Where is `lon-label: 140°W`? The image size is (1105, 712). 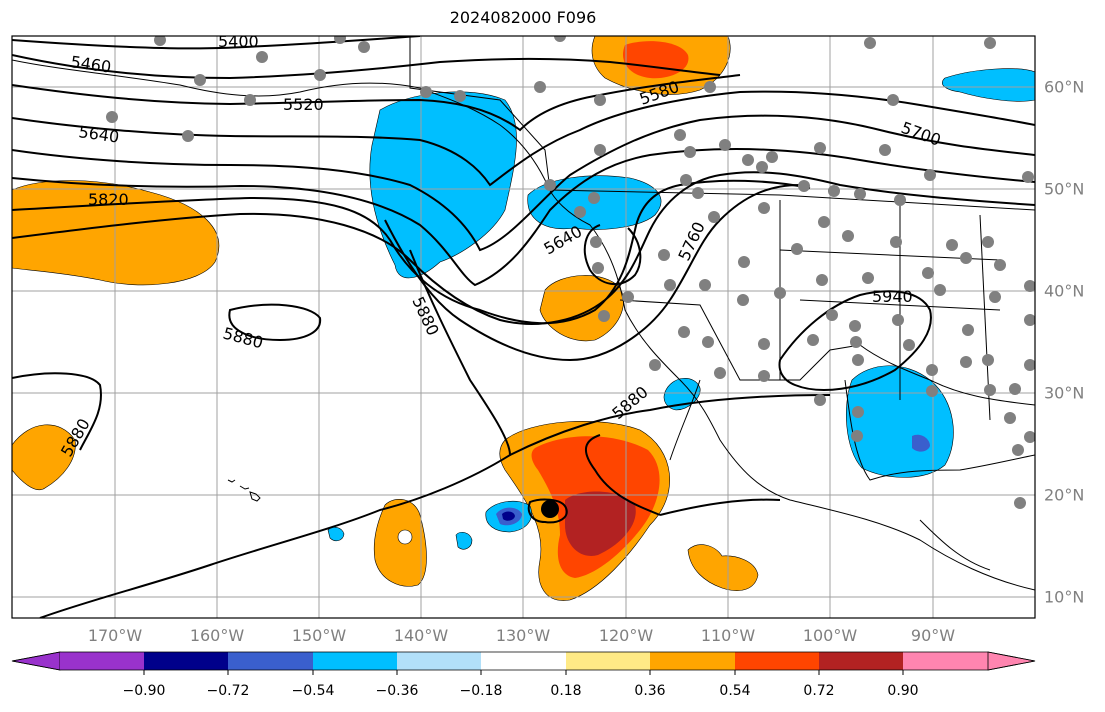 lon-label: 140°W is located at coordinates (421, 635).